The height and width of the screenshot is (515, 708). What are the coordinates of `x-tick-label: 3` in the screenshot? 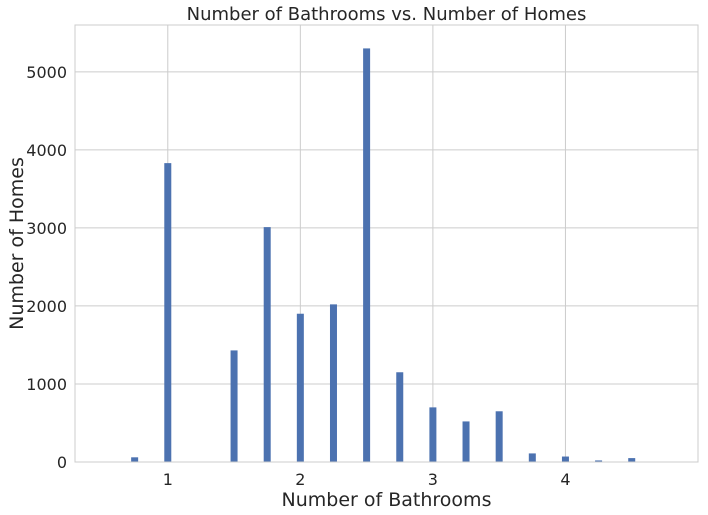 It's located at (433, 479).